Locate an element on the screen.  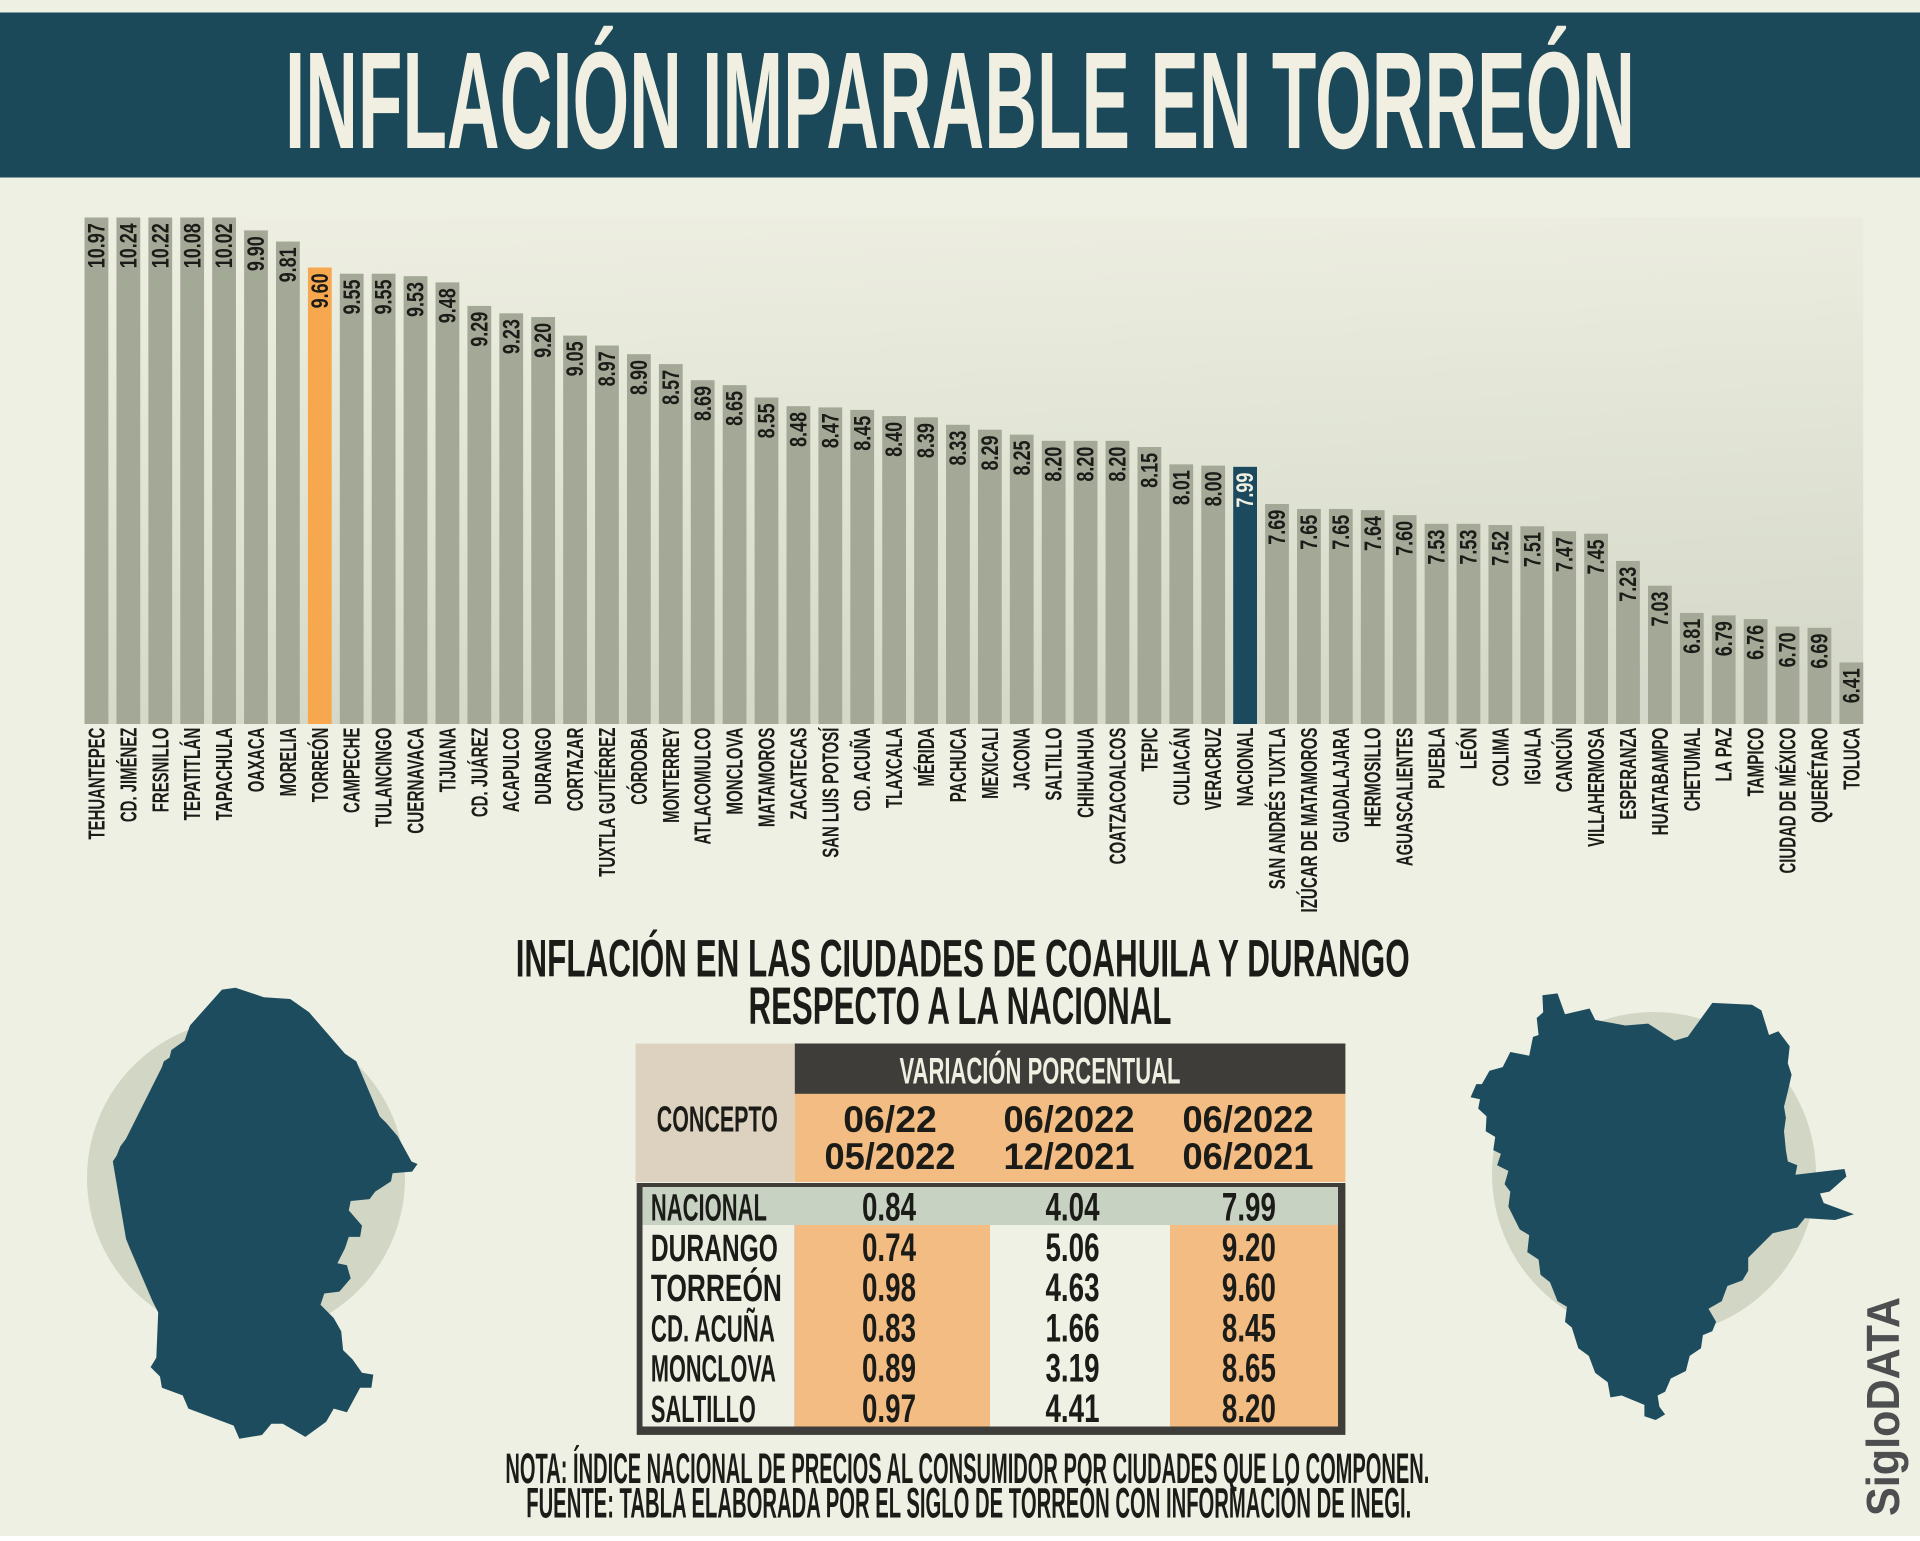
svg-text: IGUALA is located at coordinates (1532, 756).